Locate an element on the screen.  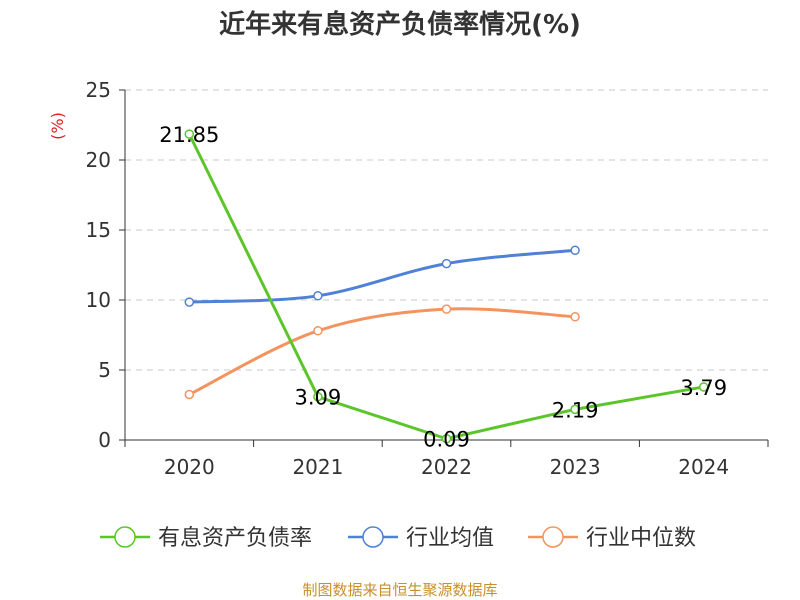
legend-label: 行业中位数 is located at coordinates (641, 538).